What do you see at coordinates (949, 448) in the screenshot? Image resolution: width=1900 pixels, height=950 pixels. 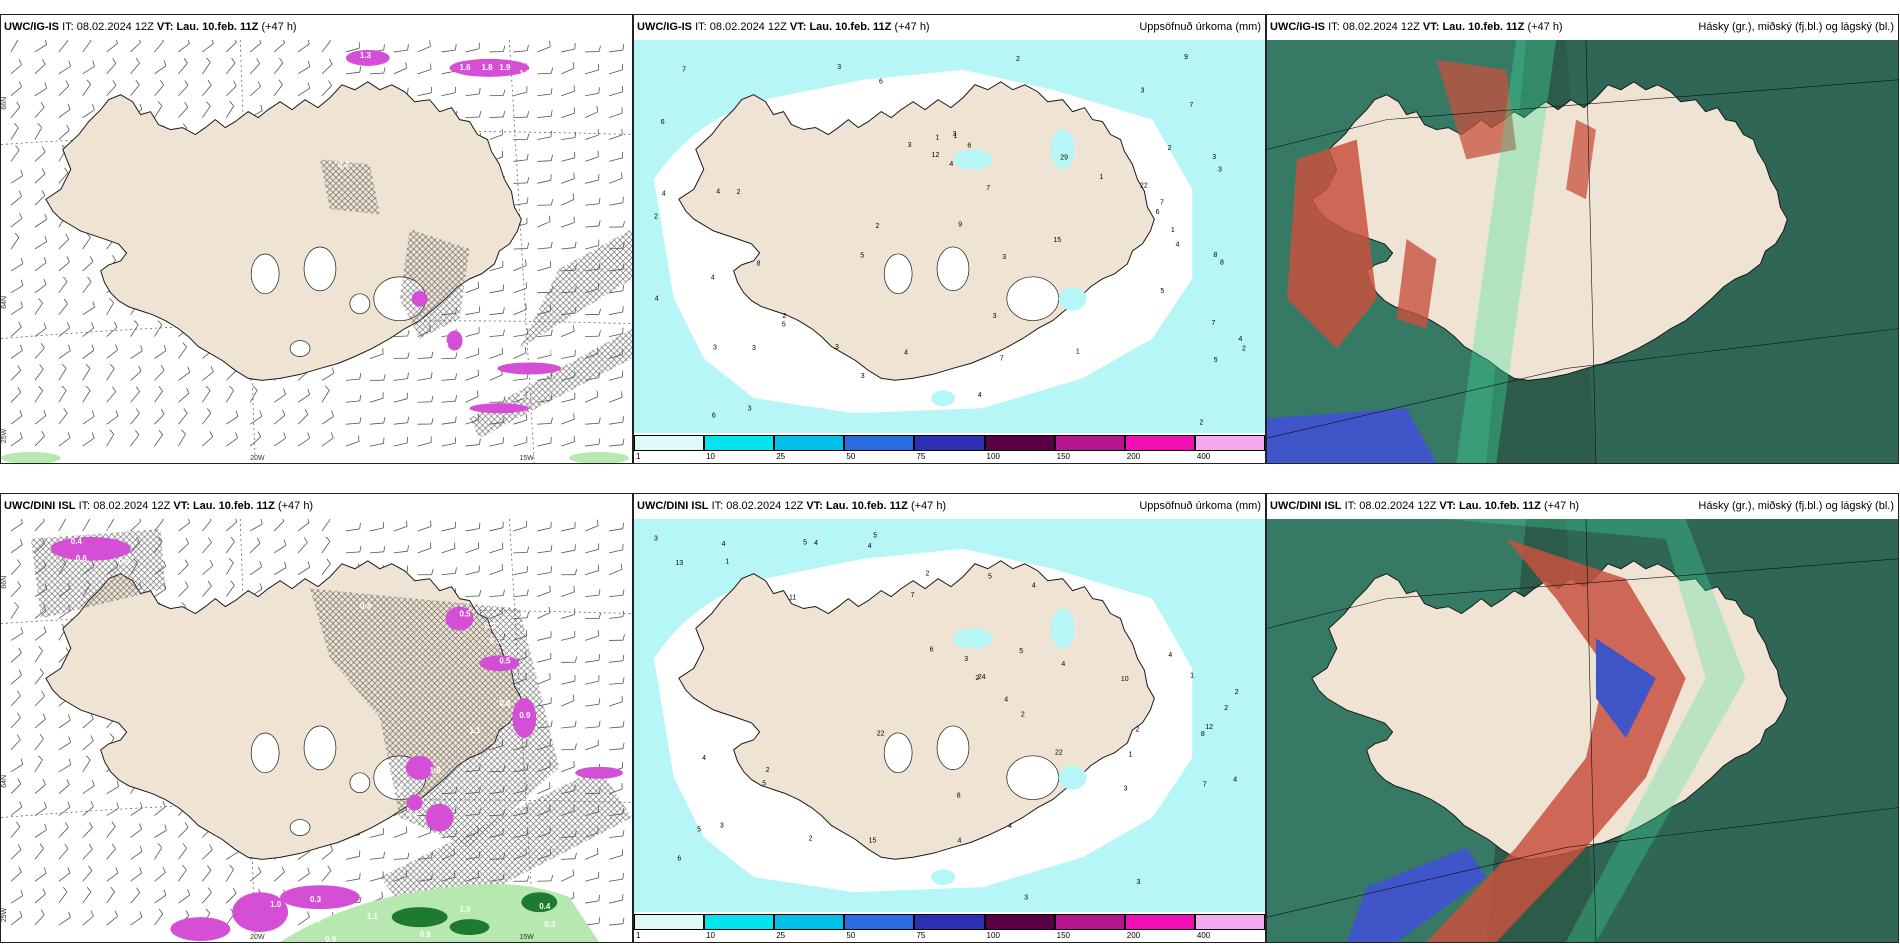 I see `precip-colorbar: 1 10 25 50 75 100 150 200 400` at bounding box center [949, 448].